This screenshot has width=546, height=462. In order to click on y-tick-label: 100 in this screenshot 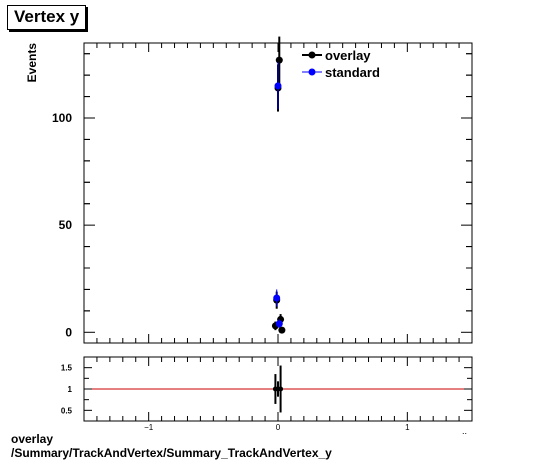, I will do `click(62, 118)`.